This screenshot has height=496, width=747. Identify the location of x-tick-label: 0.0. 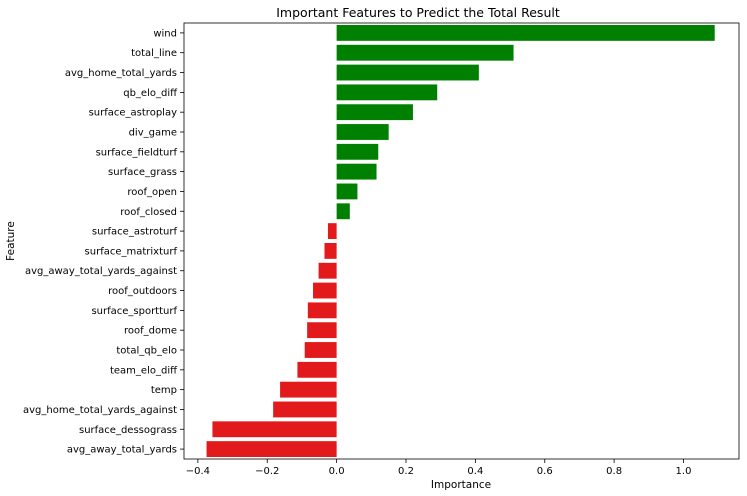
(337, 471).